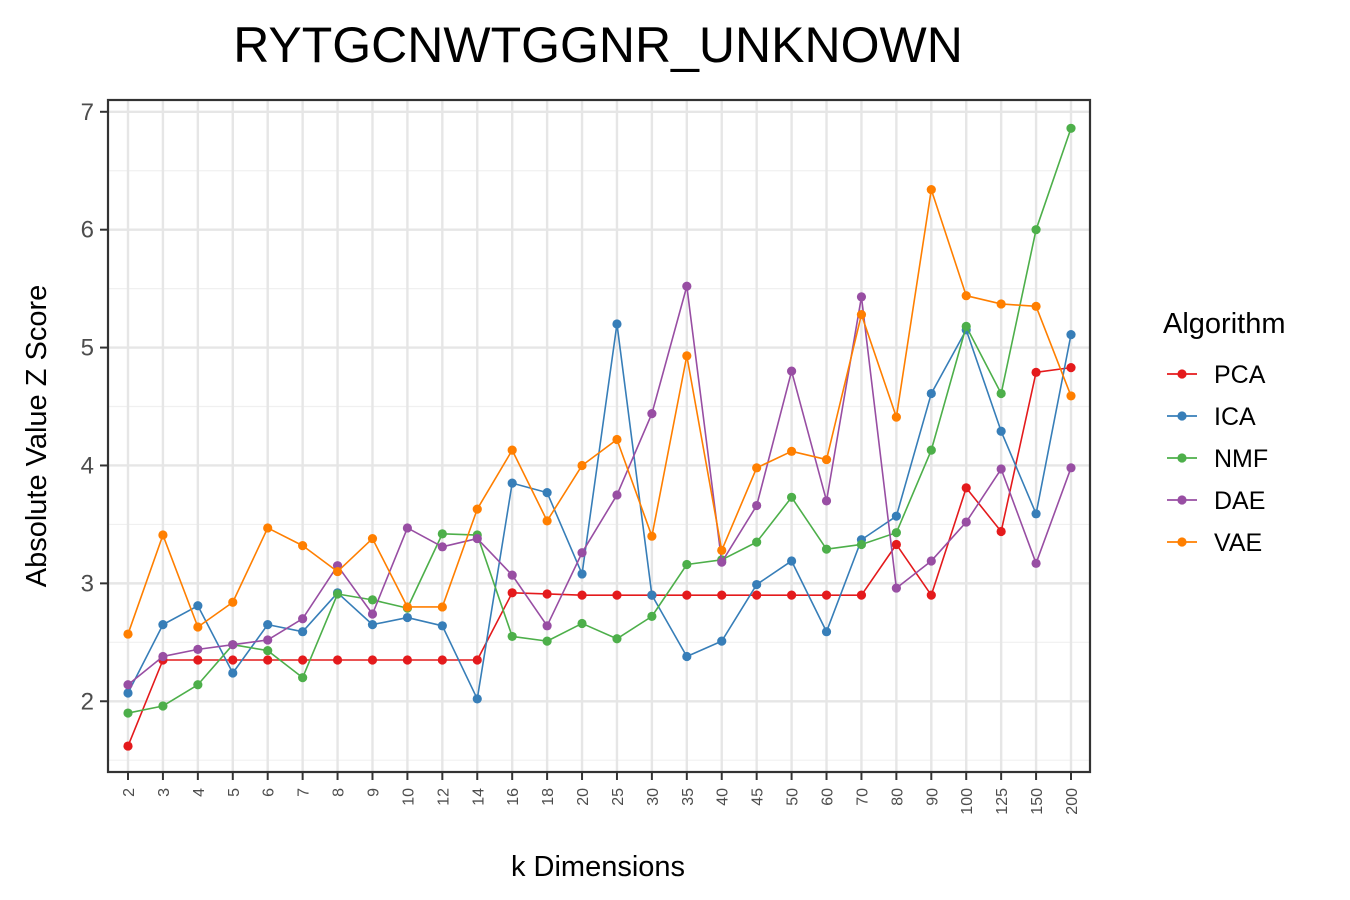 The width and height of the screenshot is (1350, 900). What do you see at coordinates (1241, 459) in the screenshot?
I see `legend-label-nmf: NMF` at bounding box center [1241, 459].